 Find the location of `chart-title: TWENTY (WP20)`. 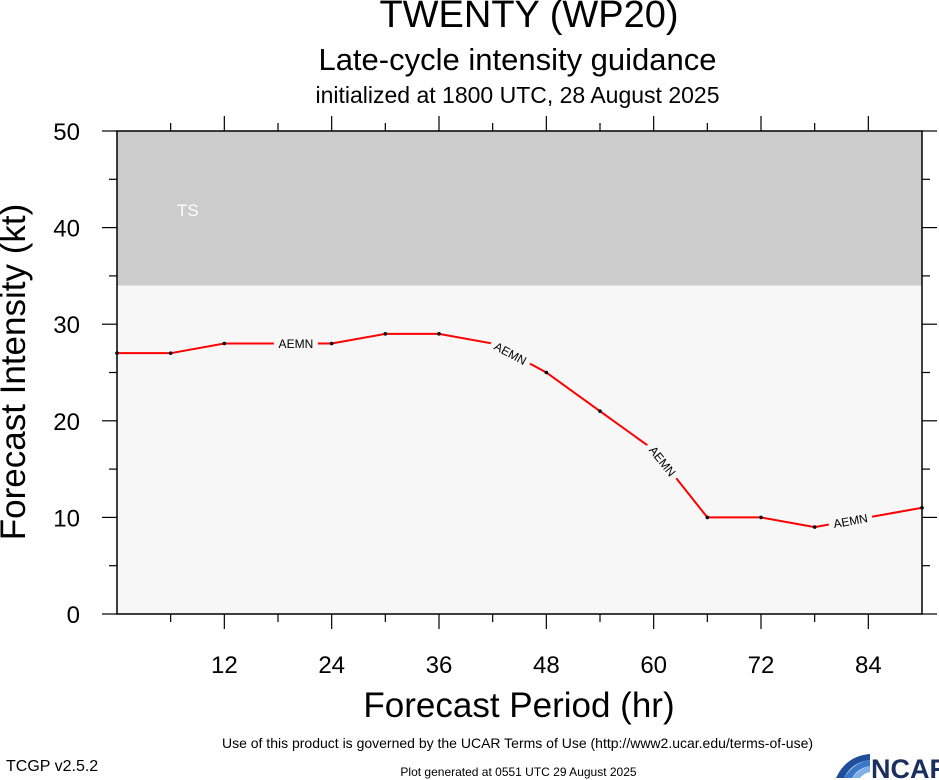

chart-title: TWENTY (WP20) is located at coordinates (529, 18).